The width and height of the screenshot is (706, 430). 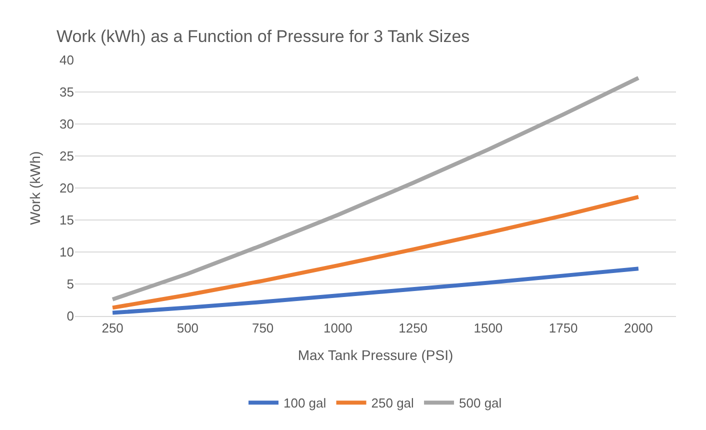 I want to click on y-tick-label: 0, so click(x=70, y=316).